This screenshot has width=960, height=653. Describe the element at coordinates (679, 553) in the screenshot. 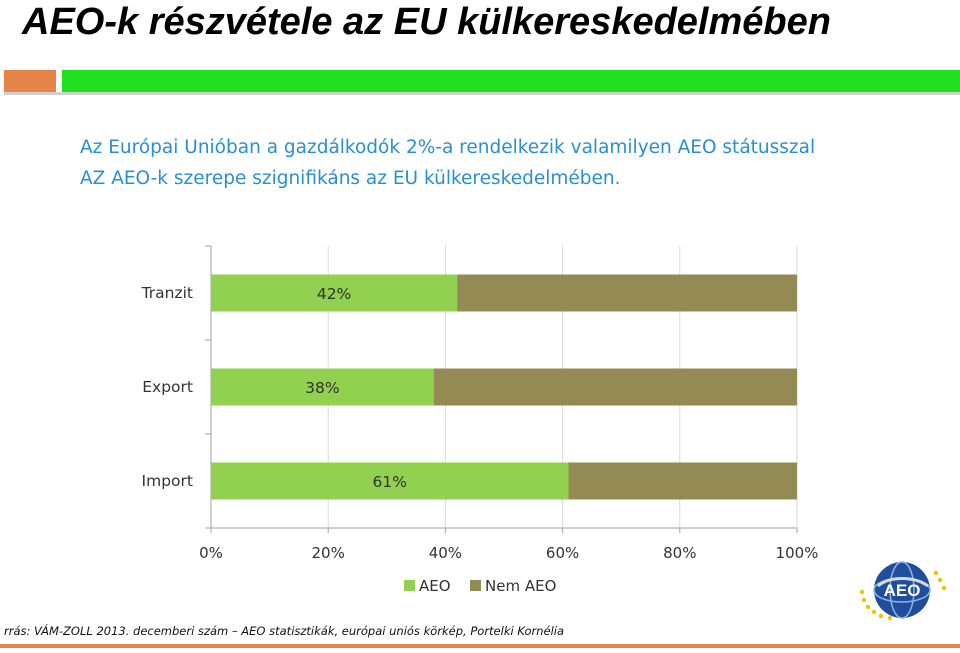

I see `x-tick-label: 80%` at that location.